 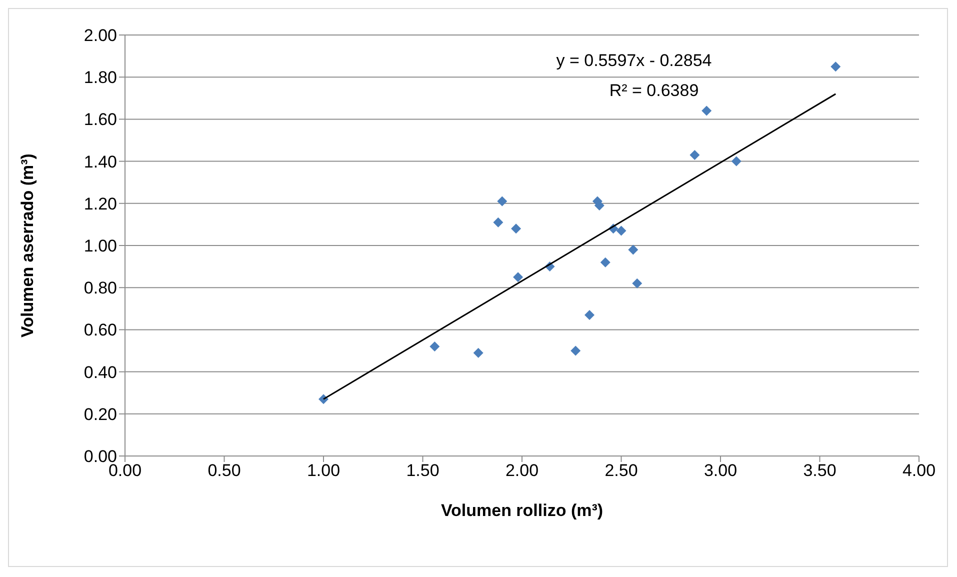 What do you see at coordinates (28, 246) in the screenshot?
I see `y-axis-title: Volumen aserrado (m³)` at bounding box center [28, 246].